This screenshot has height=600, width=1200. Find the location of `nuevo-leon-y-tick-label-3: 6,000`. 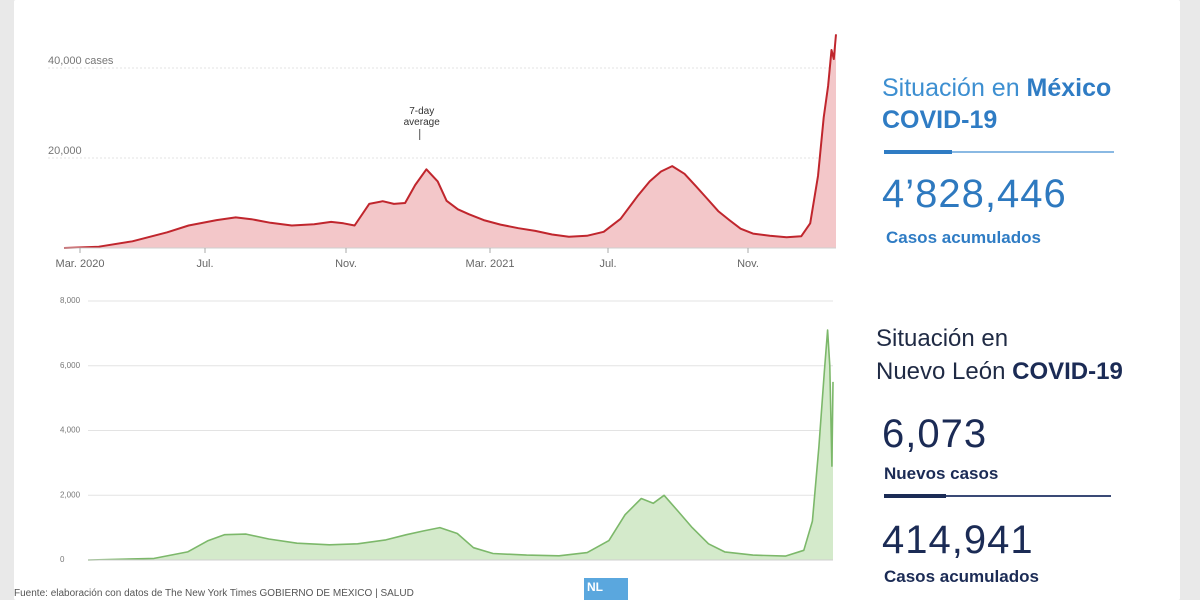

nuevo-leon-y-tick-label-3: 6,000 is located at coordinates (70, 365).